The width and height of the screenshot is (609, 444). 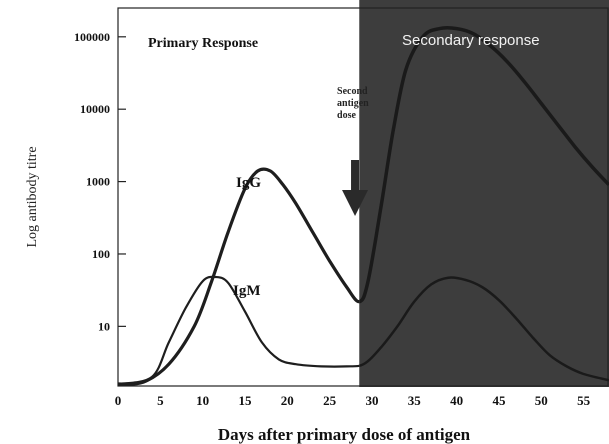 What do you see at coordinates (118, 400) in the screenshot?
I see `x-tick-label: 0` at bounding box center [118, 400].